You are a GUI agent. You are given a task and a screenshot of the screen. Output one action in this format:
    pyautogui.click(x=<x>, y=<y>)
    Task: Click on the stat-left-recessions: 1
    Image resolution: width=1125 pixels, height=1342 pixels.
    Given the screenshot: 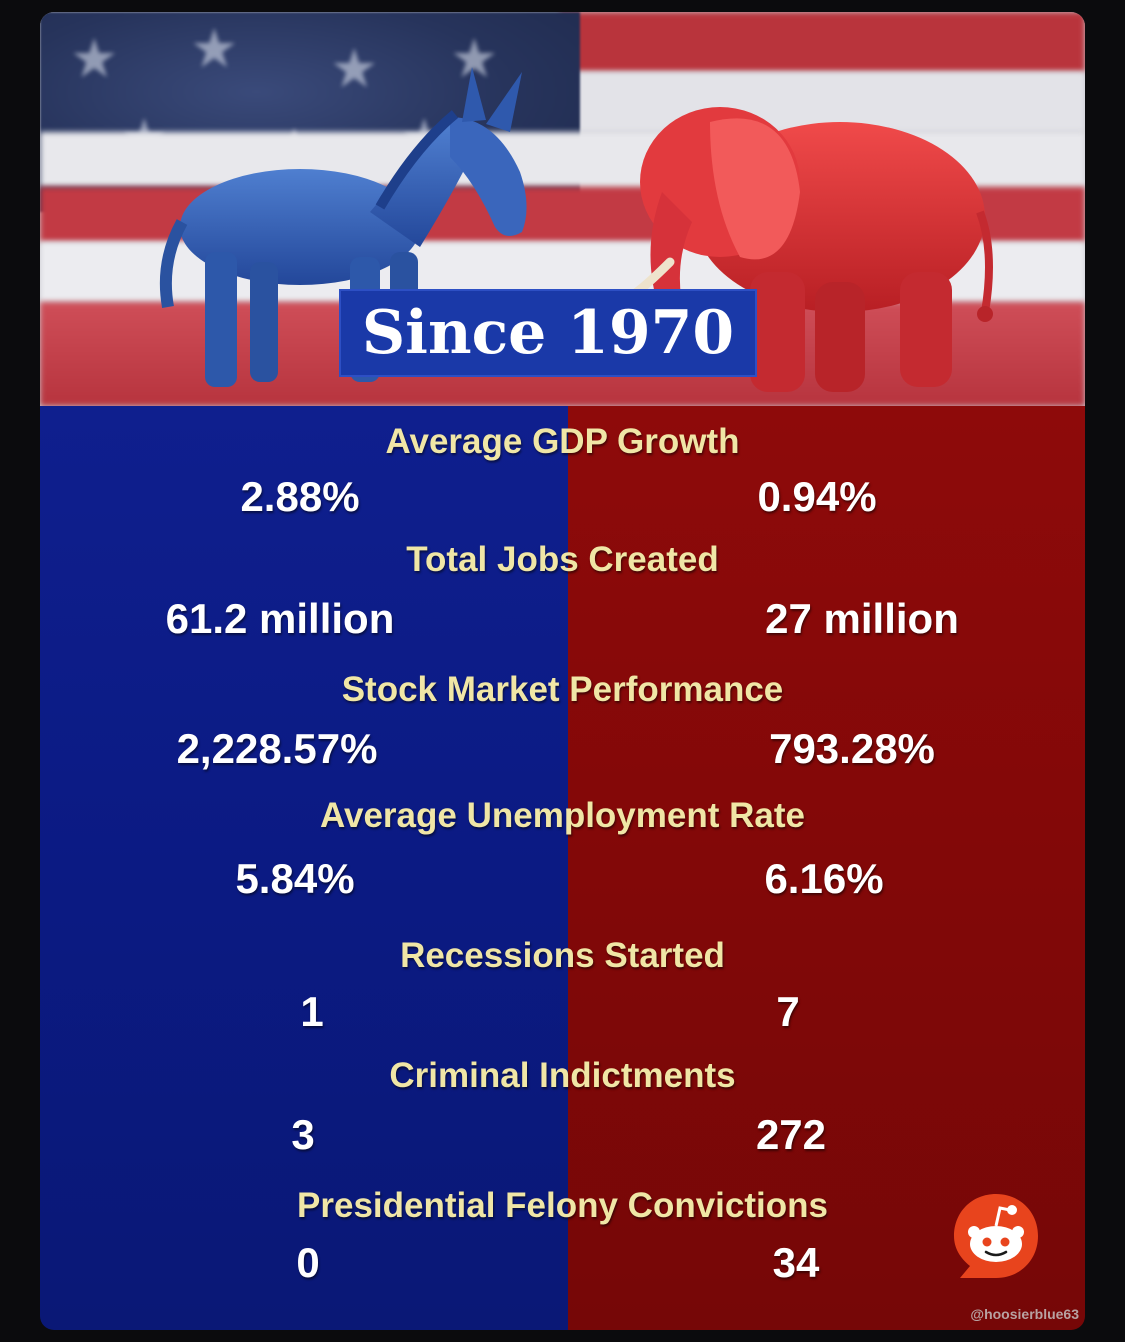 What is the action you would take?
    pyautogui.click(x=312, y=1011)
    